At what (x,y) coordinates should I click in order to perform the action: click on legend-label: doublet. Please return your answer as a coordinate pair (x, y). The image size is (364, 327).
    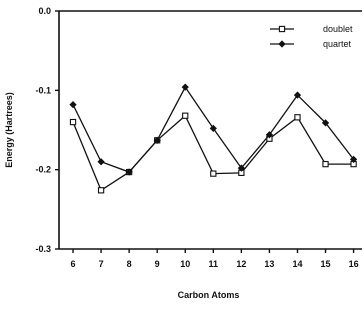
    Looking at the image, I should click on (338, 29).